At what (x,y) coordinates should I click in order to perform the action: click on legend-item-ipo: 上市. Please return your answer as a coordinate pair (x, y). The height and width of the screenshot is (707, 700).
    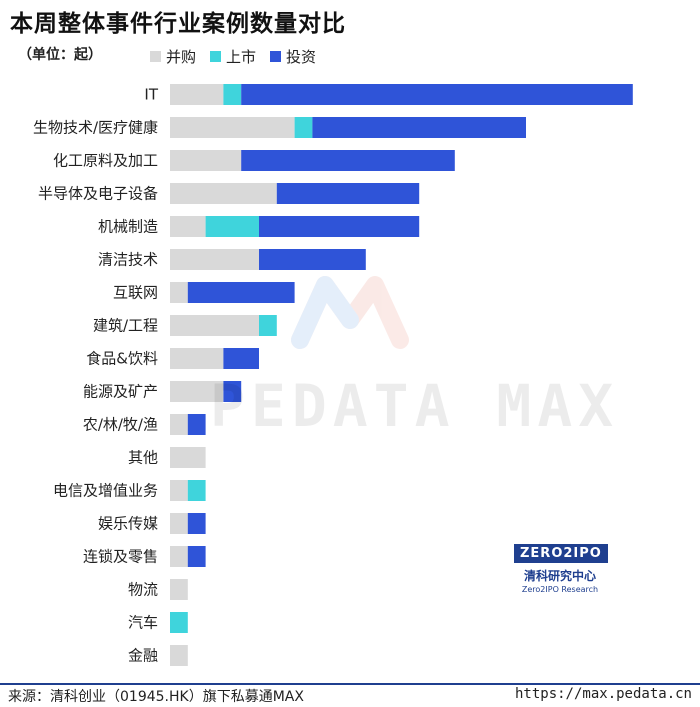
    Looking at the image, I should click on (233, 56).